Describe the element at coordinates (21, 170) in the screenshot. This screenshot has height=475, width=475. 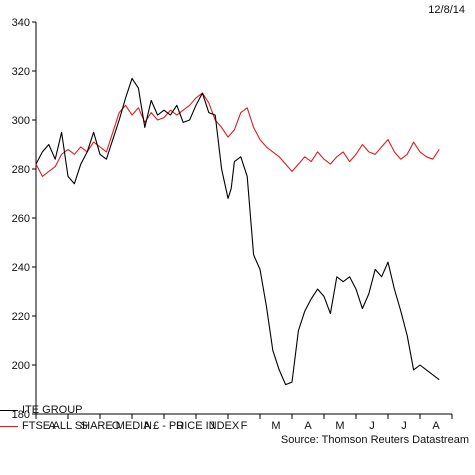
I see `y-tick-label: 280` at that location.